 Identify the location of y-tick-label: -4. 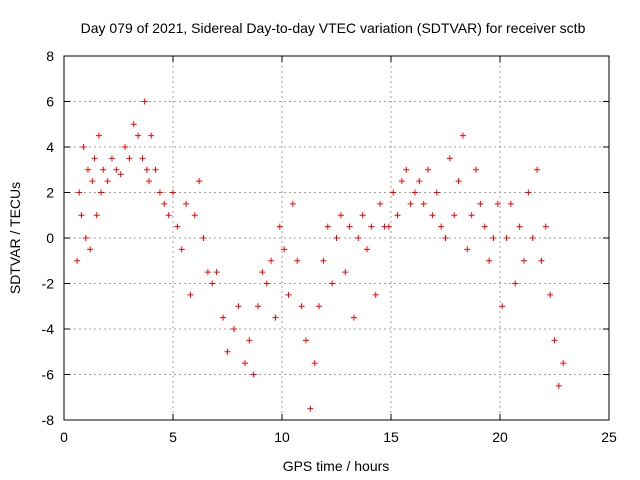
(48, 329).